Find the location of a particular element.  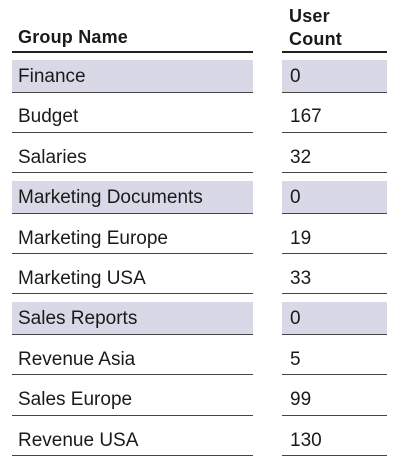

group-name-cell: Sales Europe is located at coordinates (132, 399).